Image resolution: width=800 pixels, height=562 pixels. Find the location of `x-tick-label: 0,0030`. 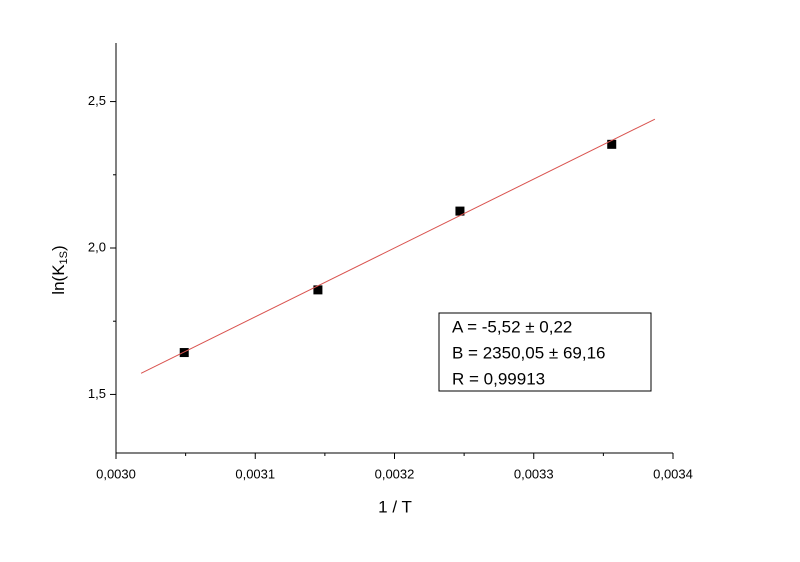

x-tick-label: 0,0030 is located at coordinates (116, 473).